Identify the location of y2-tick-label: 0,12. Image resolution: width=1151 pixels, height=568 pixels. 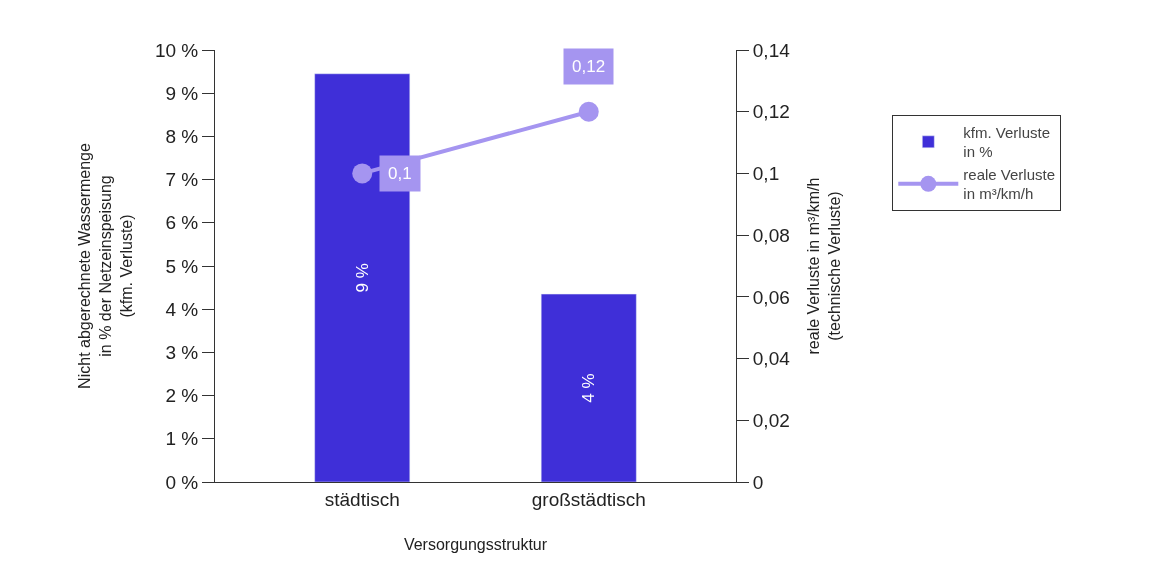
(771, 112).